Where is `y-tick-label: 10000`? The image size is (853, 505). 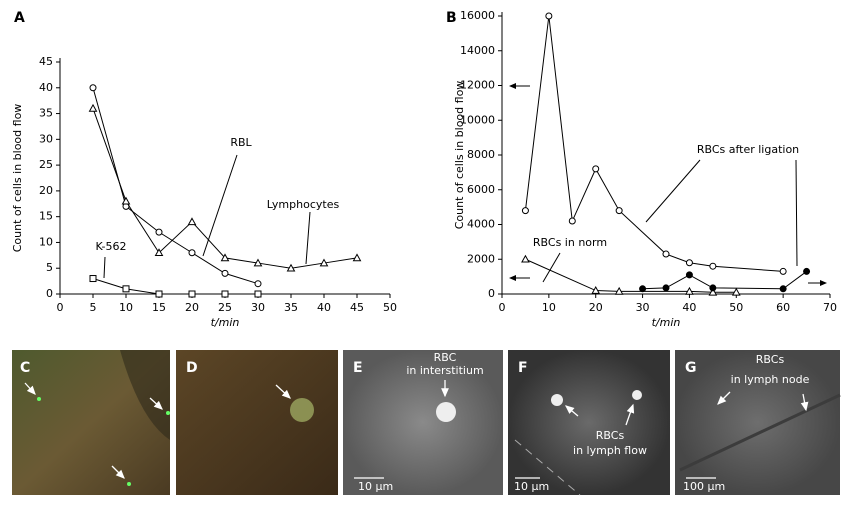 y-tick-label: 10000 is located at coordinates (477, 119).